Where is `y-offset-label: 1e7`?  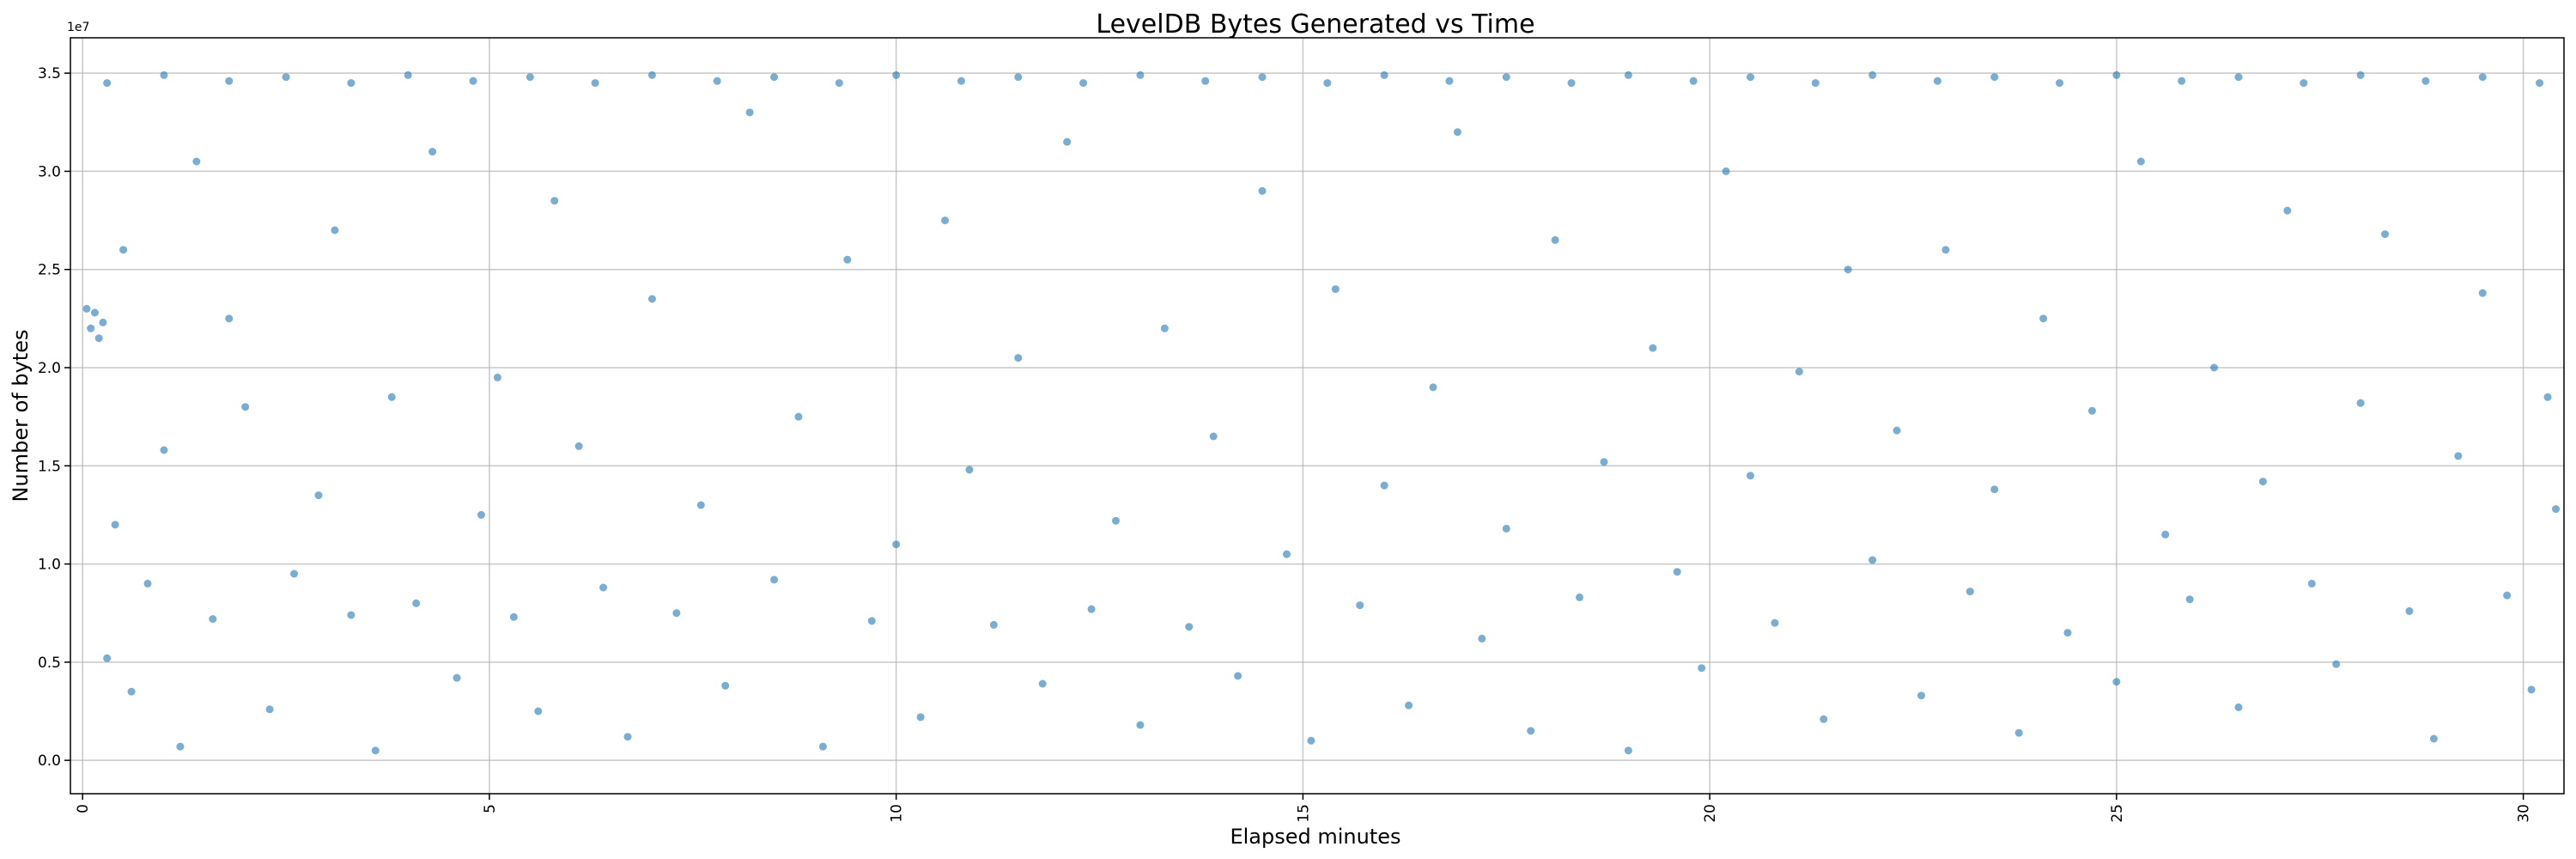
y-offset-label: 1e7 is located at coordinates (78, 27).